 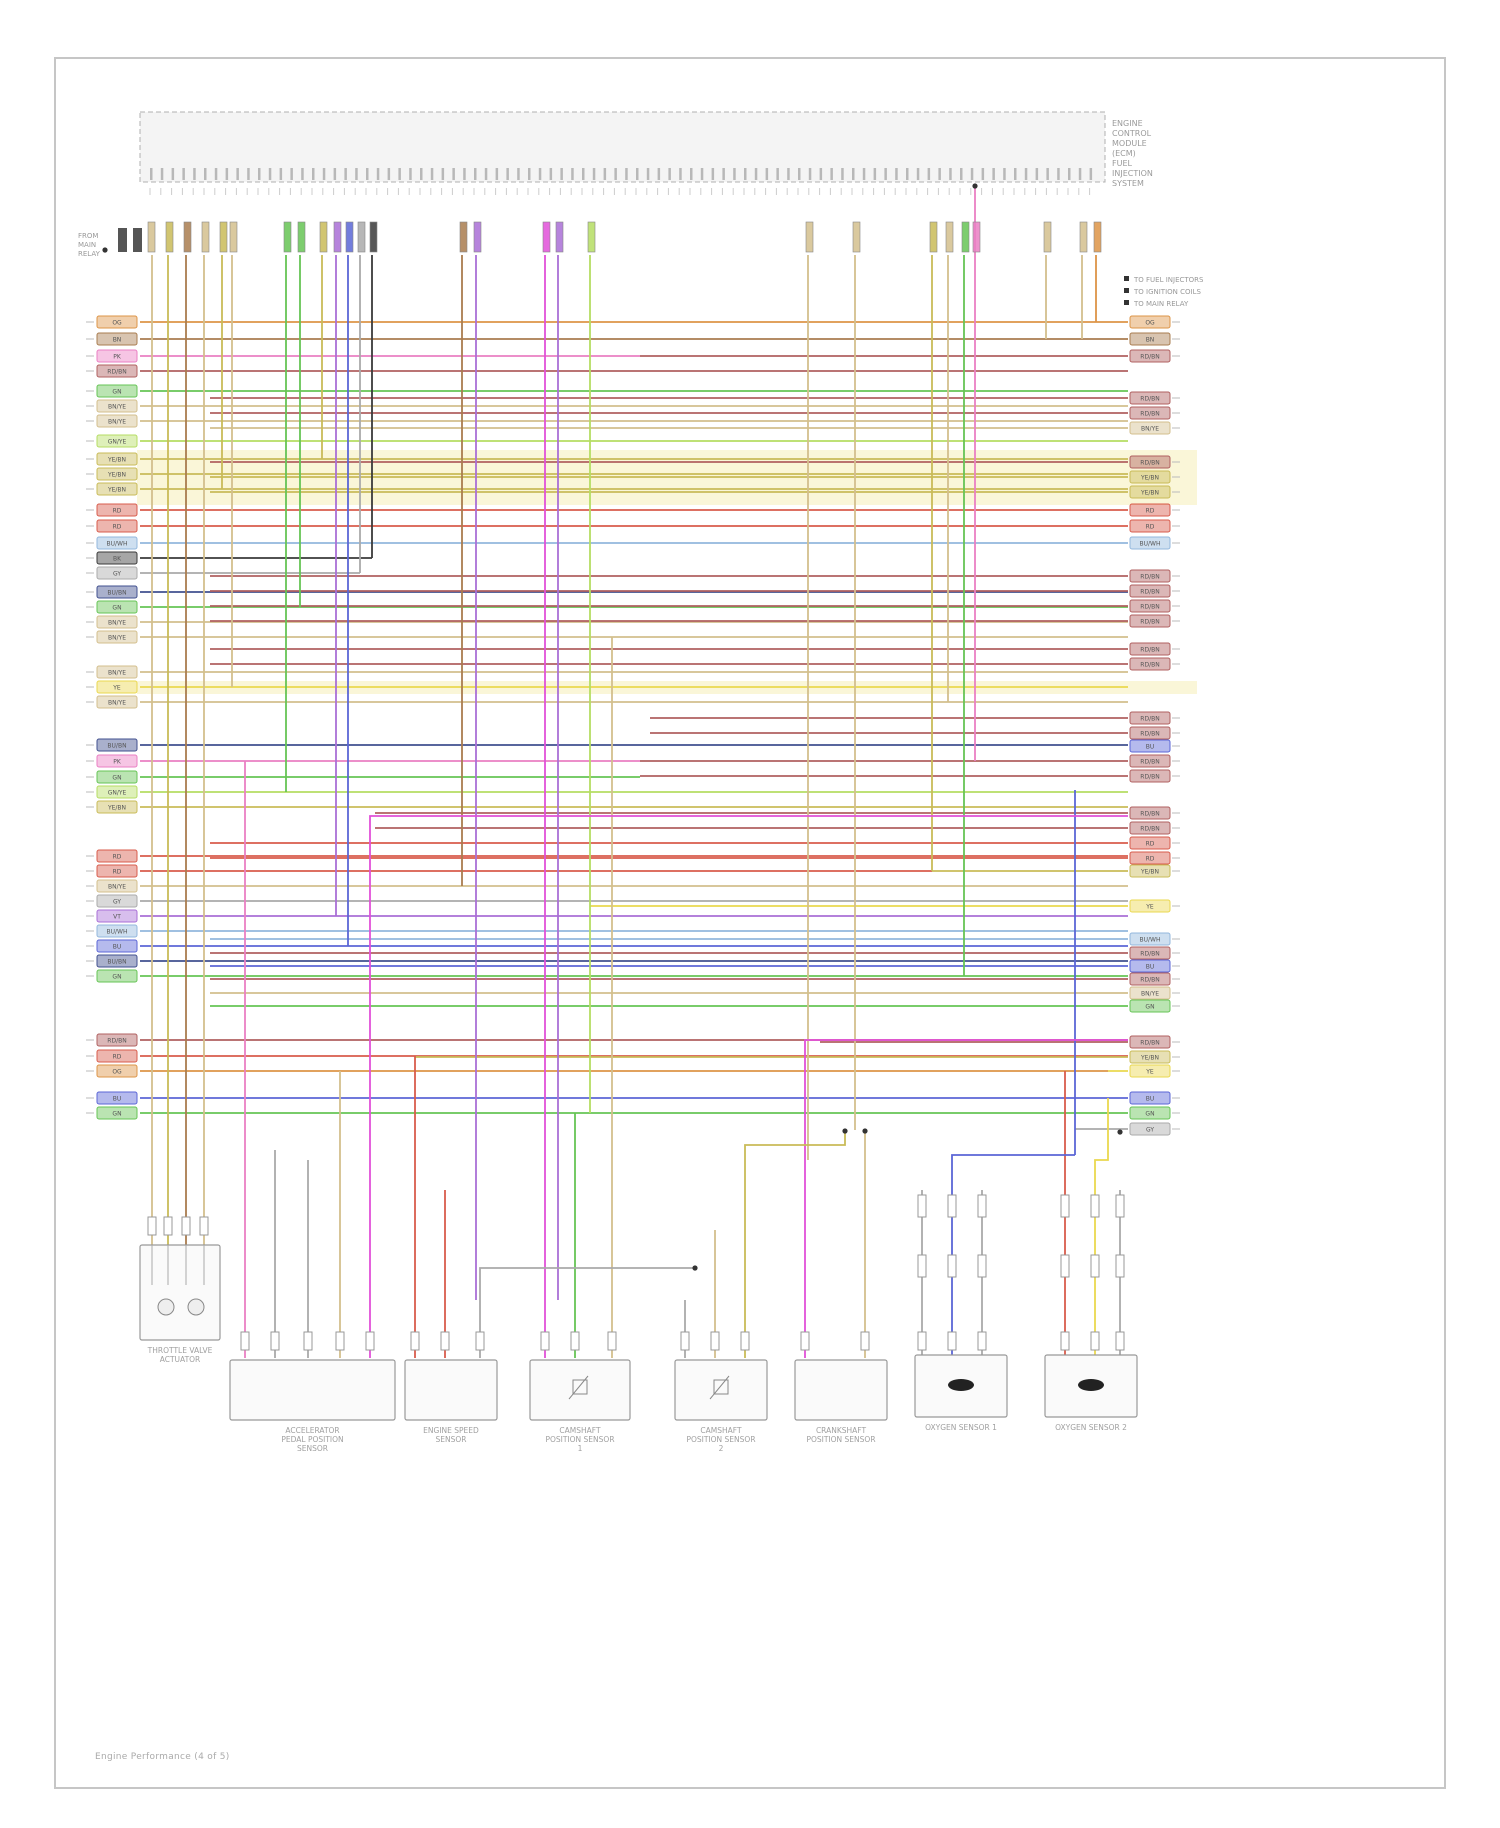 I want to click on wire-label: BN, so click(x=1154, y=339).